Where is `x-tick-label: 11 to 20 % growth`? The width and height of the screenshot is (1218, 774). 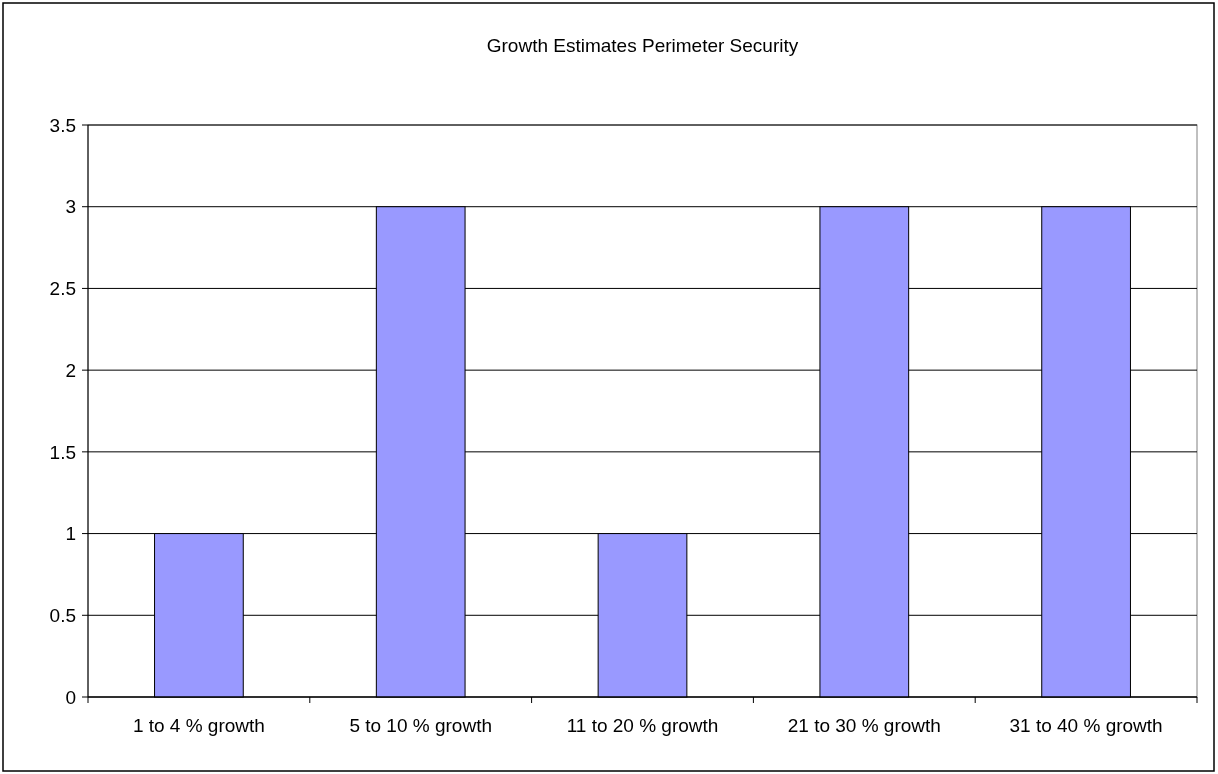 x-tick-label: 11 to 20 % growth is located at coordinates (642, 725).